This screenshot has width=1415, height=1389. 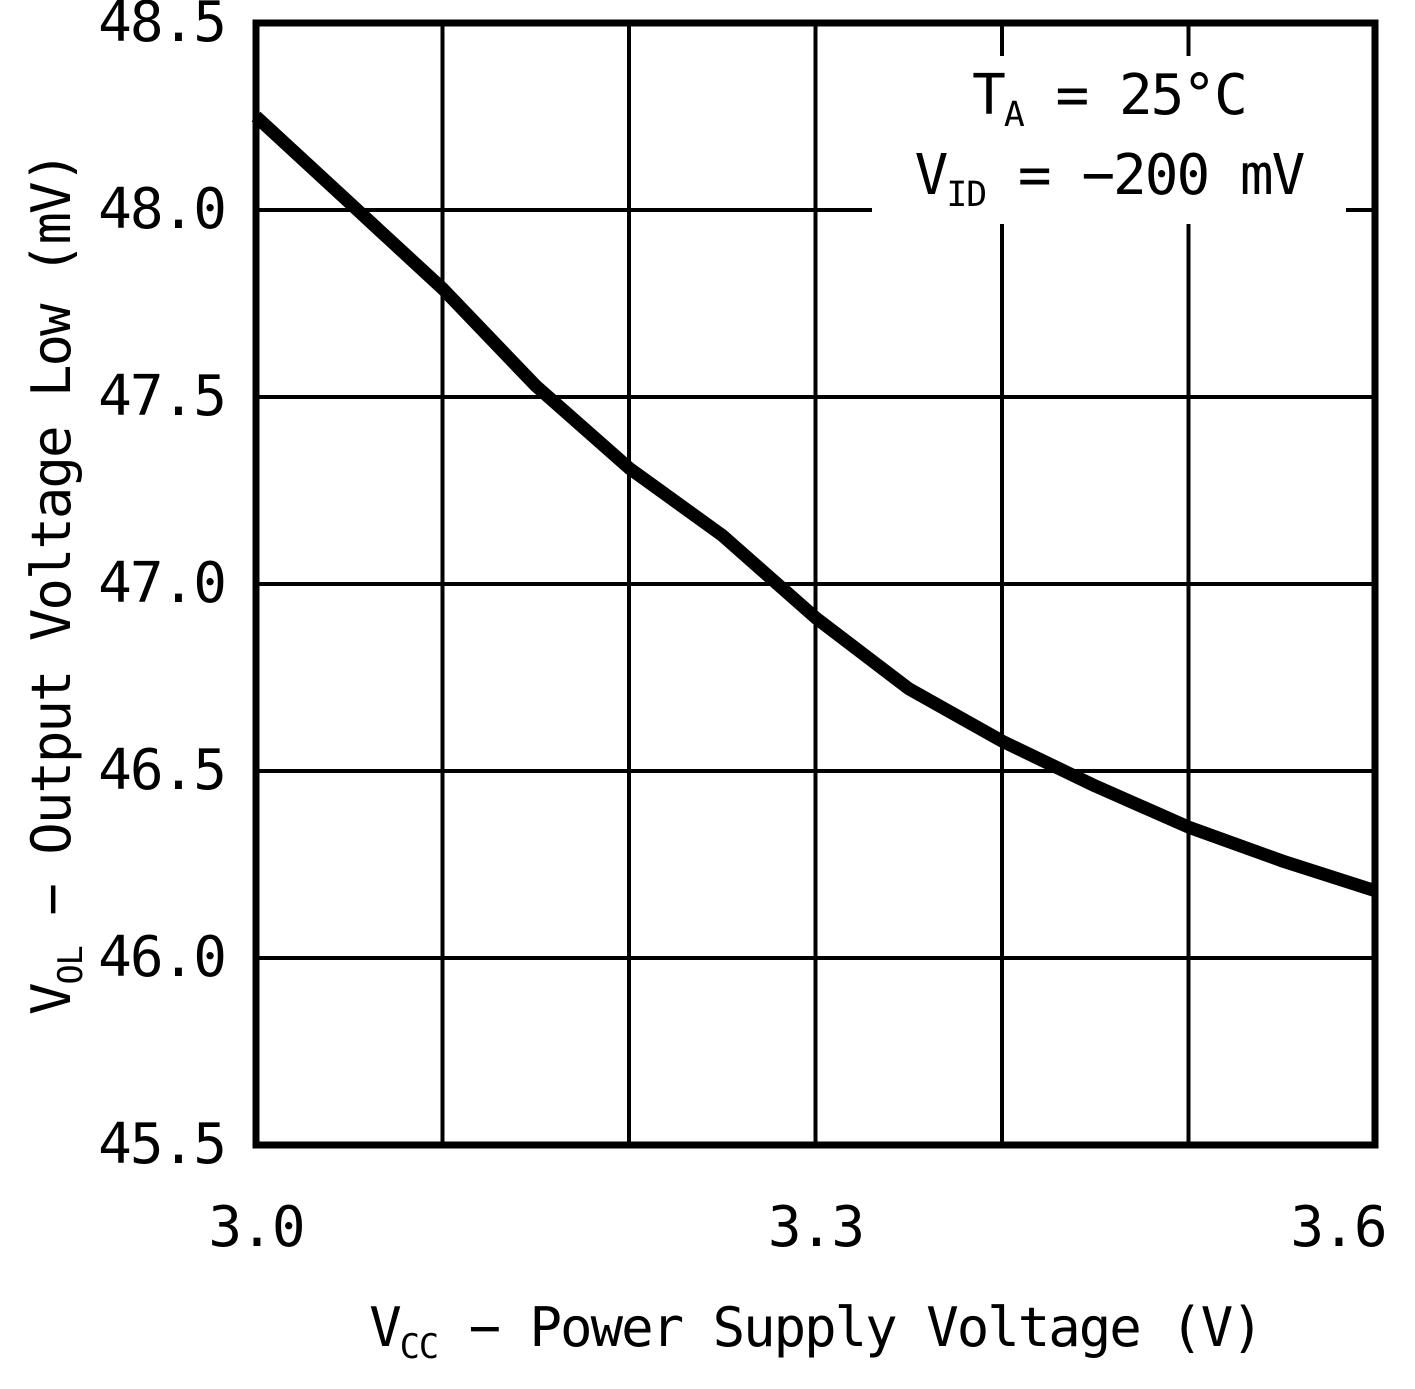 I want to click on x-tick-label: 3.3, so click(x=816, y=1227).